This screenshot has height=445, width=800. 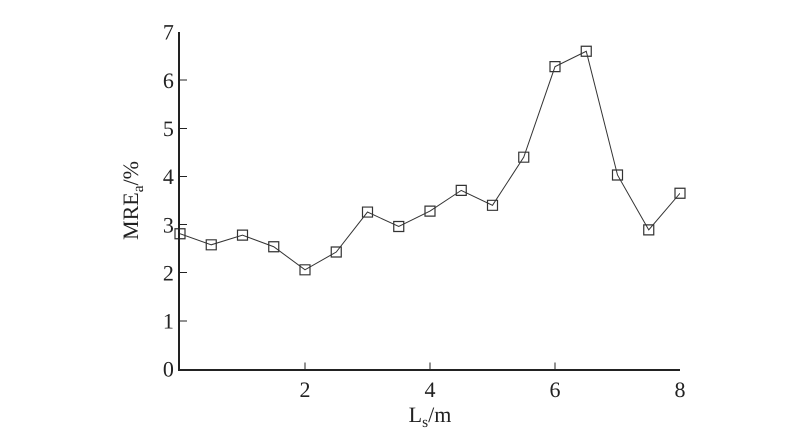 I want to click on y-tick-label: 1, so click(x=168, y=321).